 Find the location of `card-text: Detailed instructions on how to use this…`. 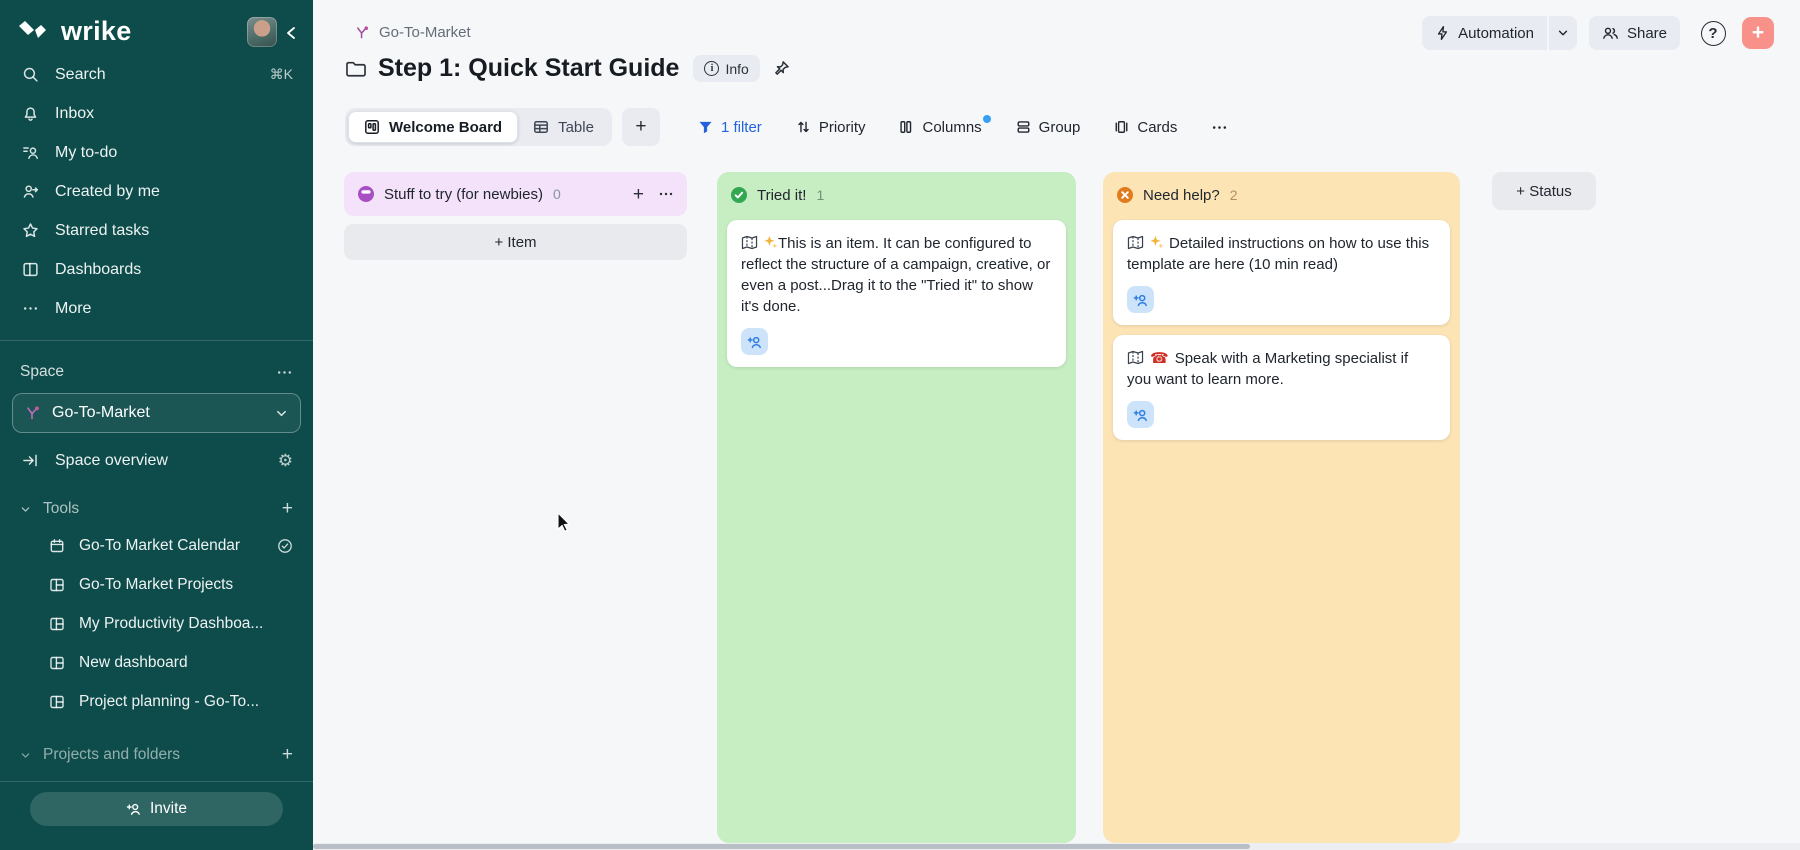

card-text: Detailed instructions on how to use this… is located at coordinates (1278, 254).